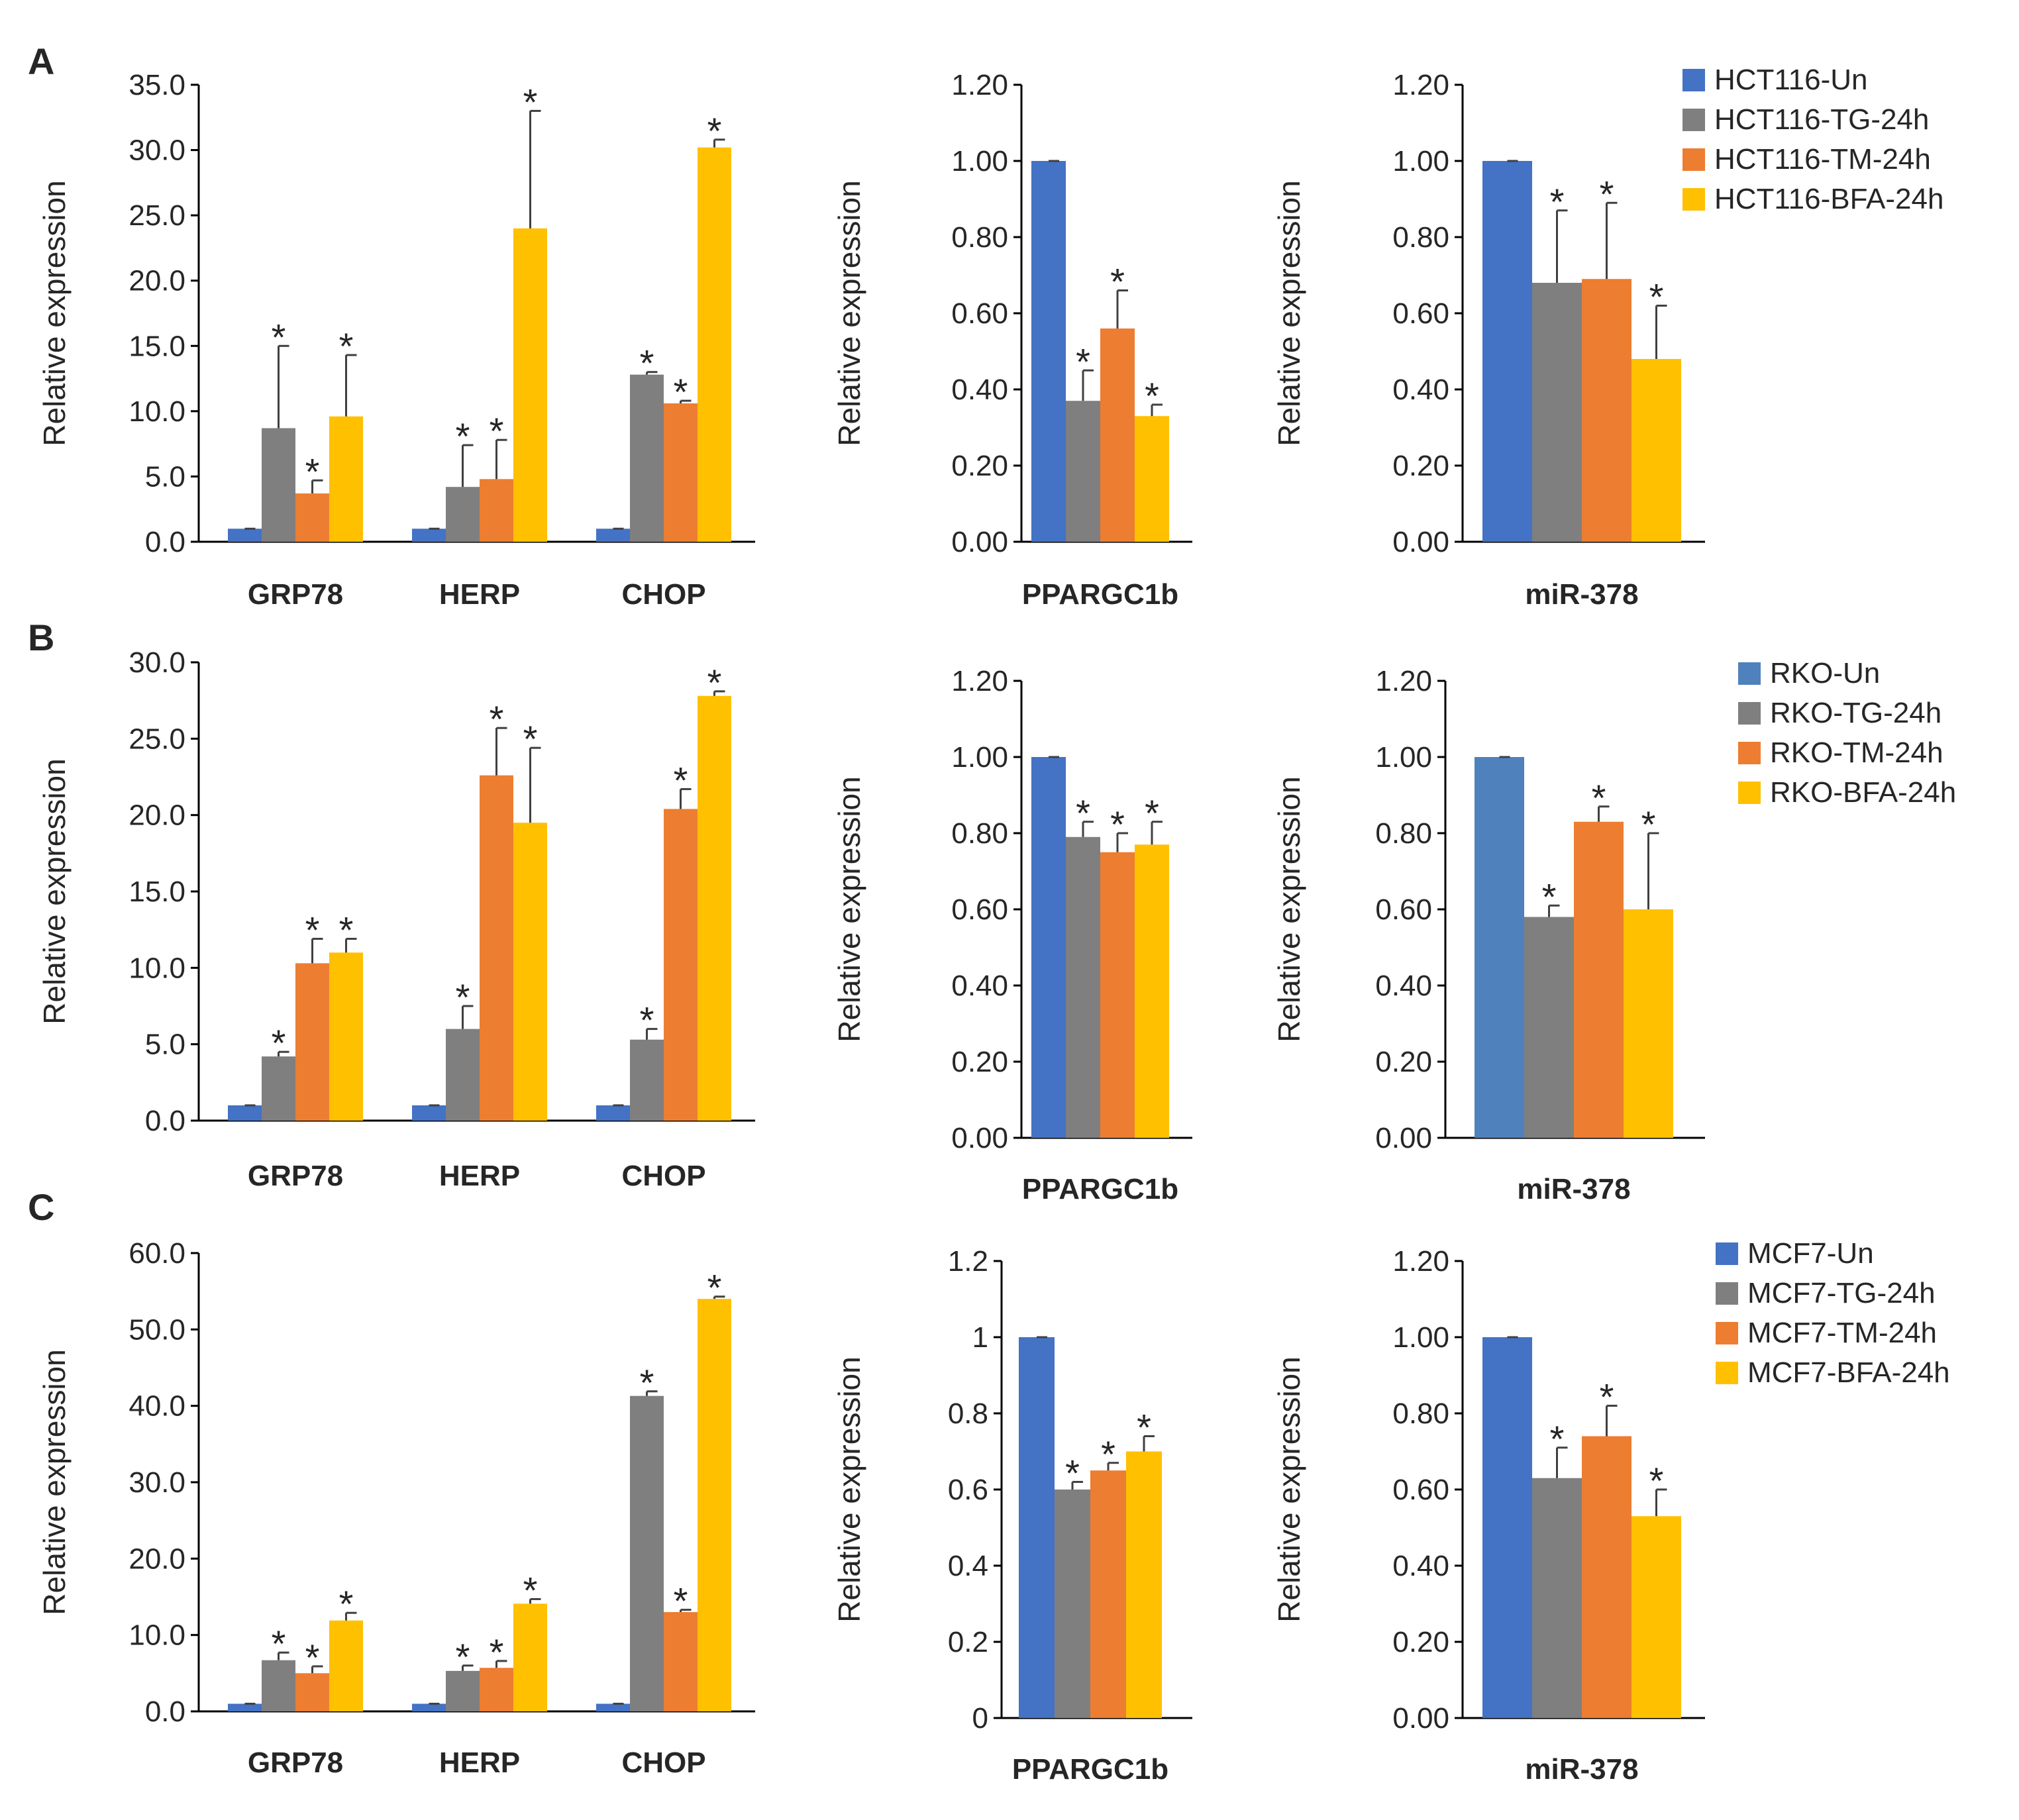 The image size is (2019, 1820). What do you see at coordinates (1857, 752) in the screenshot?
I see `legend-label: RKO-TM-24h` at bounding box center [1857, 752].